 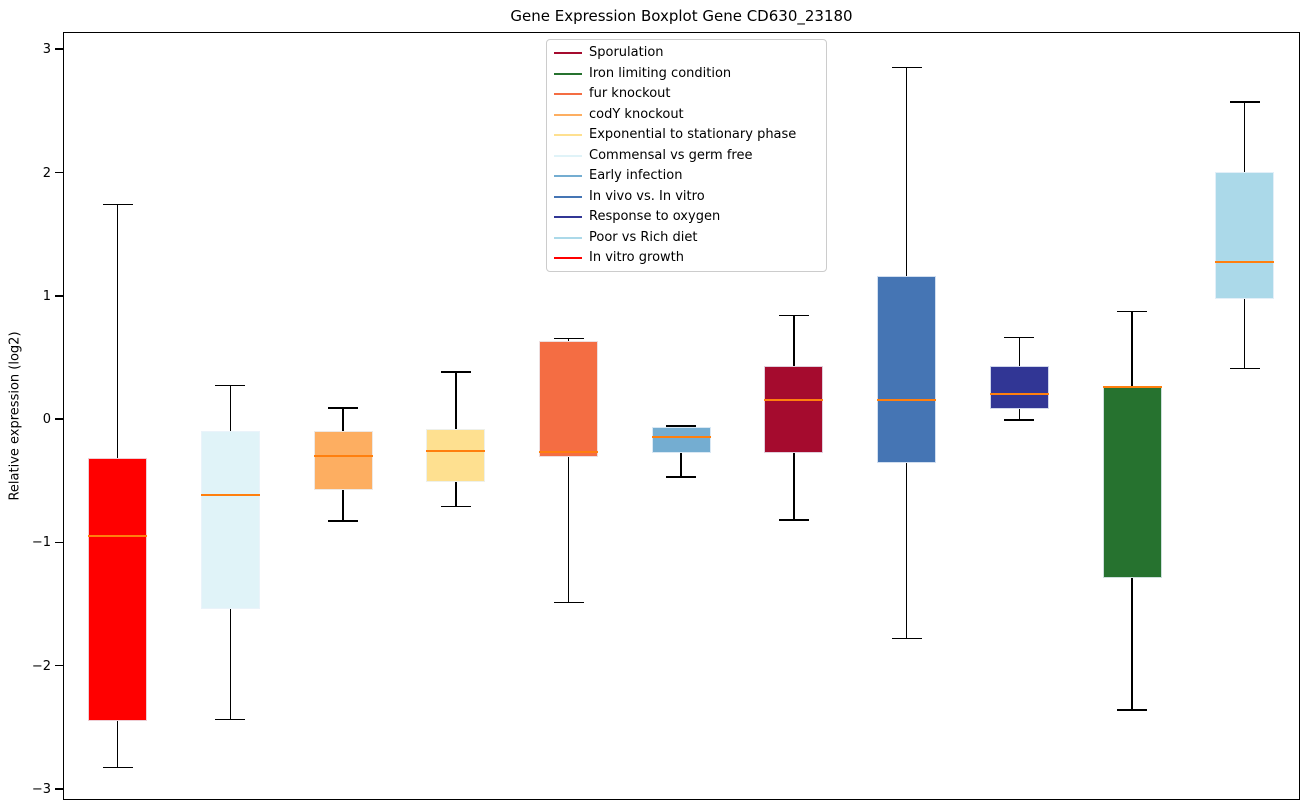 What do you see at coordinates (46, 420) in the screenshot?
I see `y-tick-label: 0` at bounding box center [46, 420].